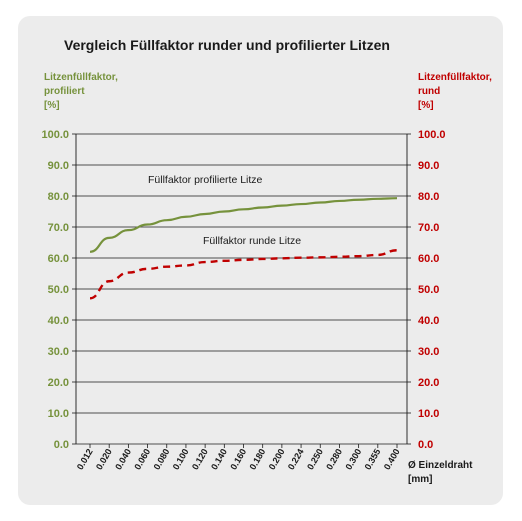  I want to click on x-tick-label: 0.160, so click(238, 459).